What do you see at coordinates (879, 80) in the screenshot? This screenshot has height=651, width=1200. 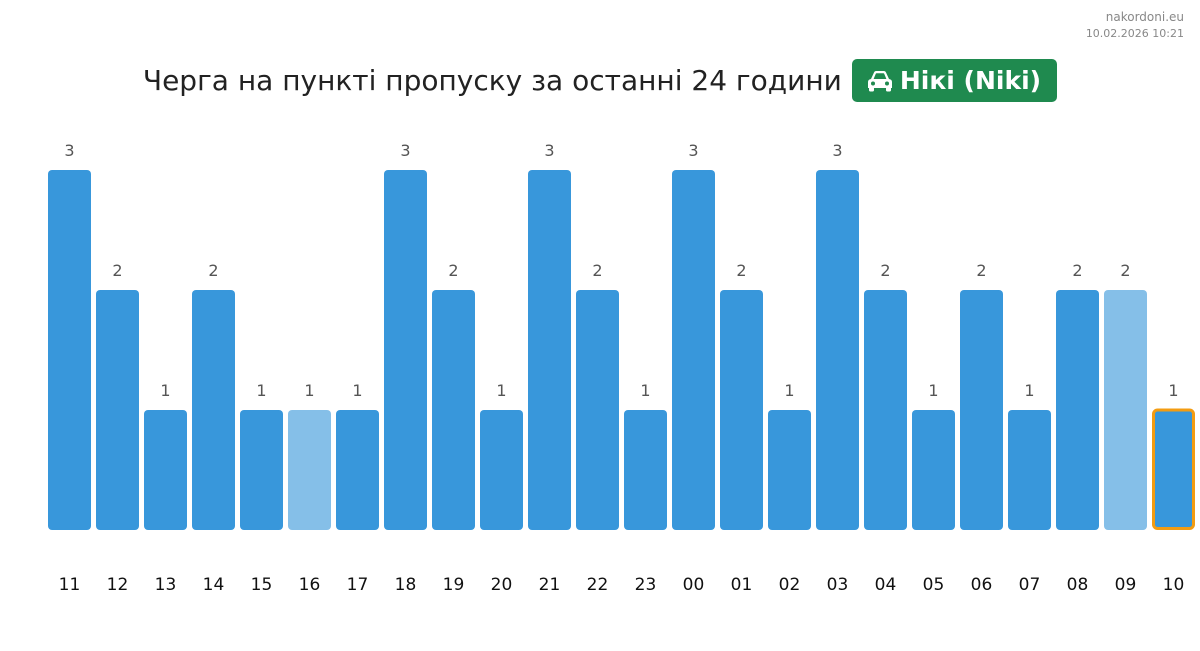 I see `car-icon` at bounding box center [879, 80].